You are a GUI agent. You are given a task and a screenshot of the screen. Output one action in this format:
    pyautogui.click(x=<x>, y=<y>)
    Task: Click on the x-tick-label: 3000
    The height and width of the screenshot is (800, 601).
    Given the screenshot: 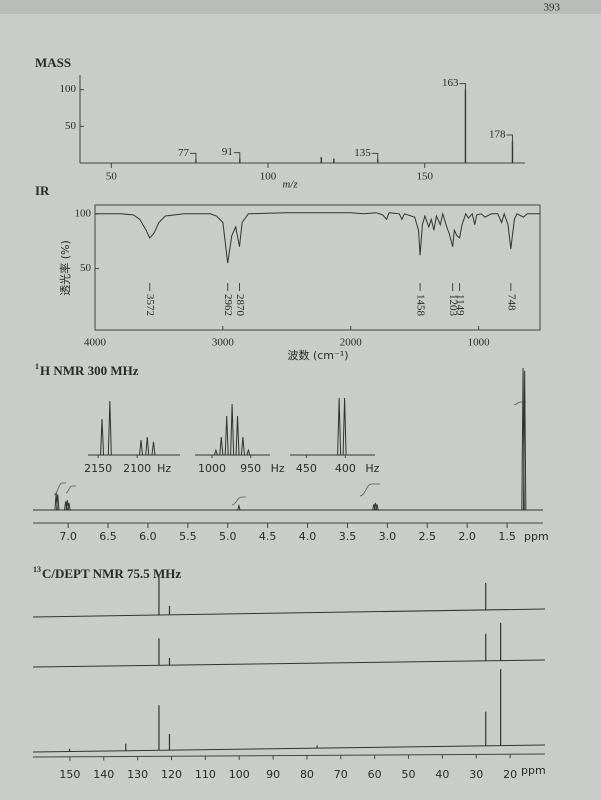 What is the action you would take?
    pyautogui.click(x=223, y=343)
    